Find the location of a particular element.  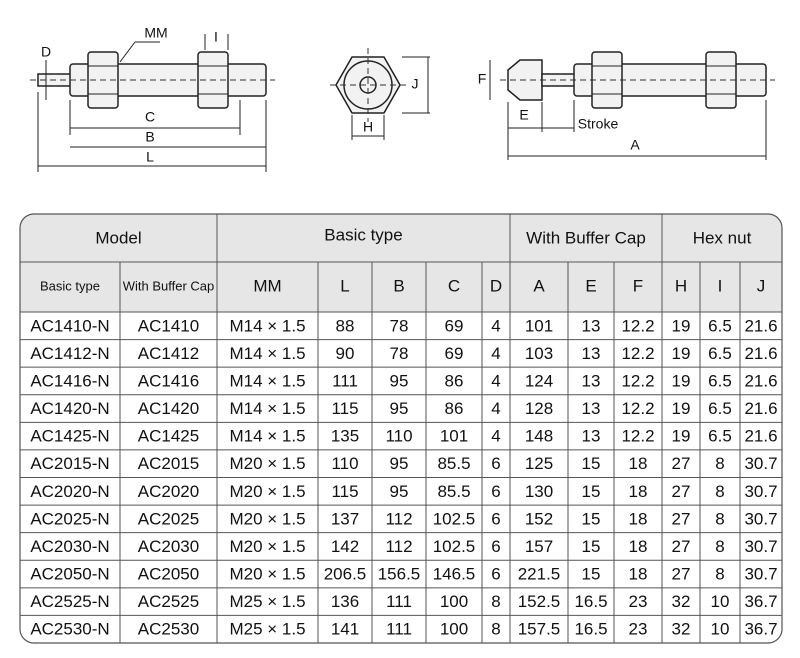

table-cell: AC2020 is located at coordinates (168, 491).